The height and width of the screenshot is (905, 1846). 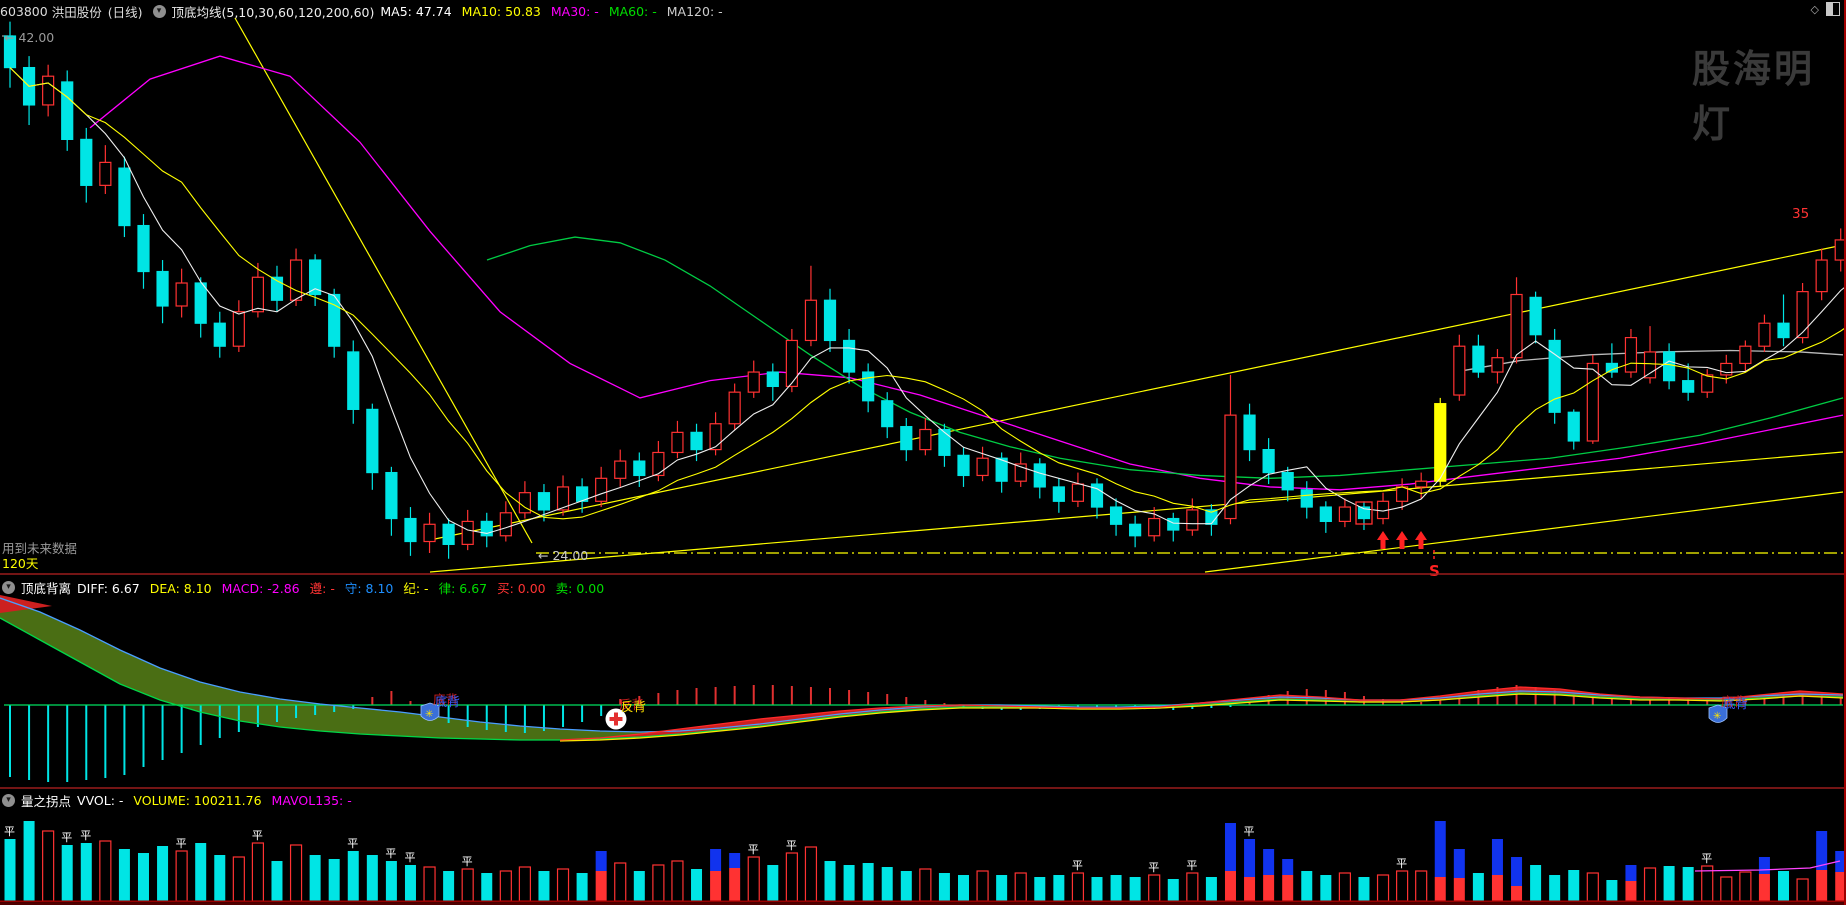 What do you see at coordinates (20, 563) in the screenshot?
I see `future-data-days: 120天` at bounding box center [20, 563].